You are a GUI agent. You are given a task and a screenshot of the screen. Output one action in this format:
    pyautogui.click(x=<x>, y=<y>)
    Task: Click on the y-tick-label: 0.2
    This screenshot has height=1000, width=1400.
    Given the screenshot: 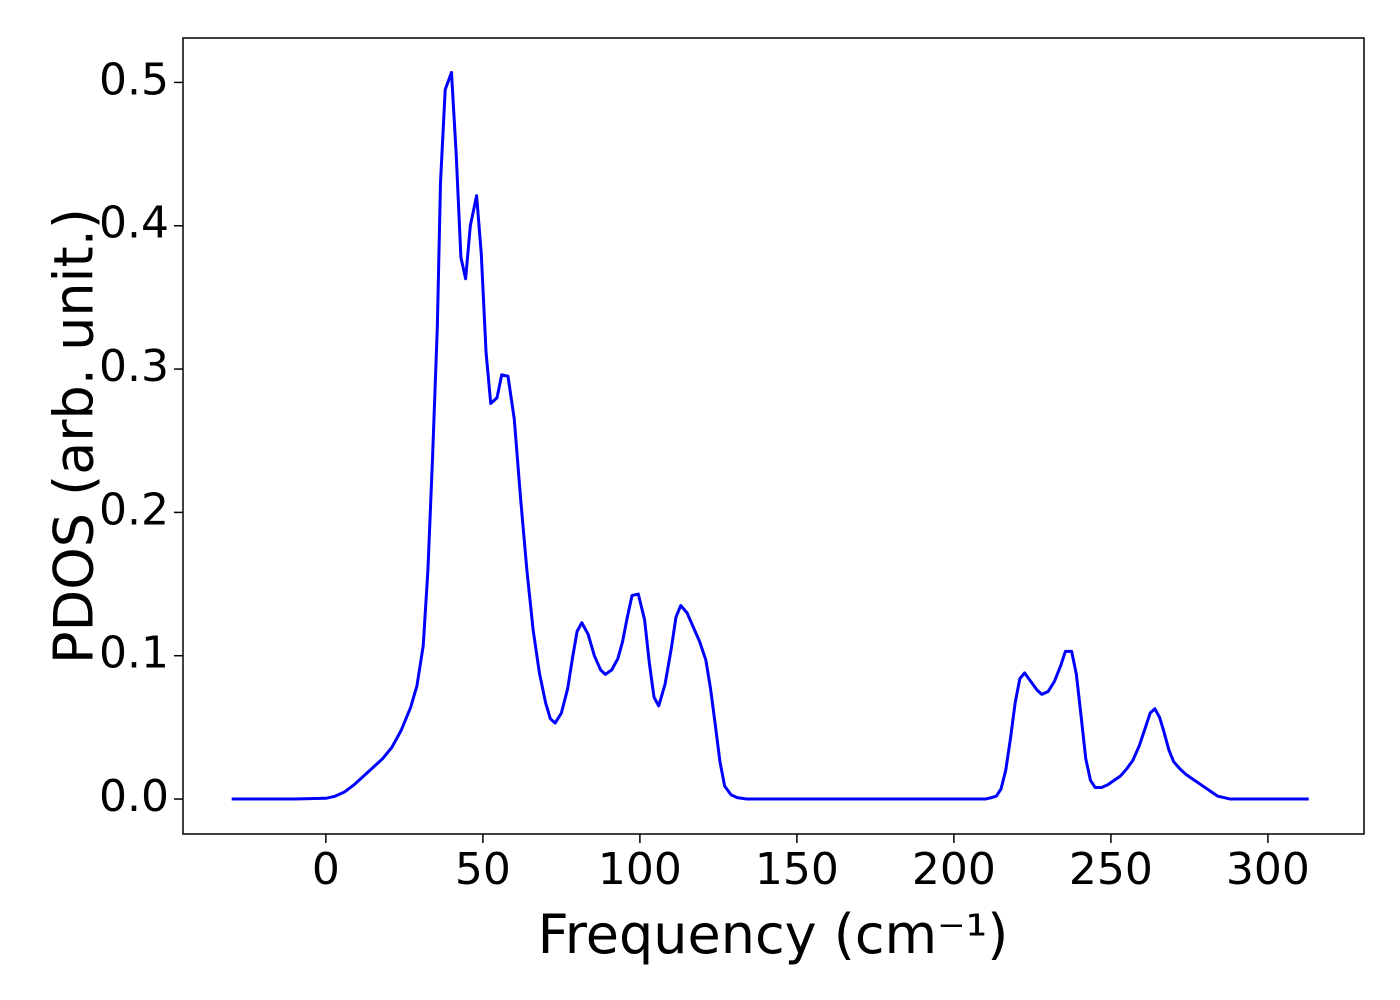 What is the action you would take?
    pyautogui.click(x=134, y=509)
    